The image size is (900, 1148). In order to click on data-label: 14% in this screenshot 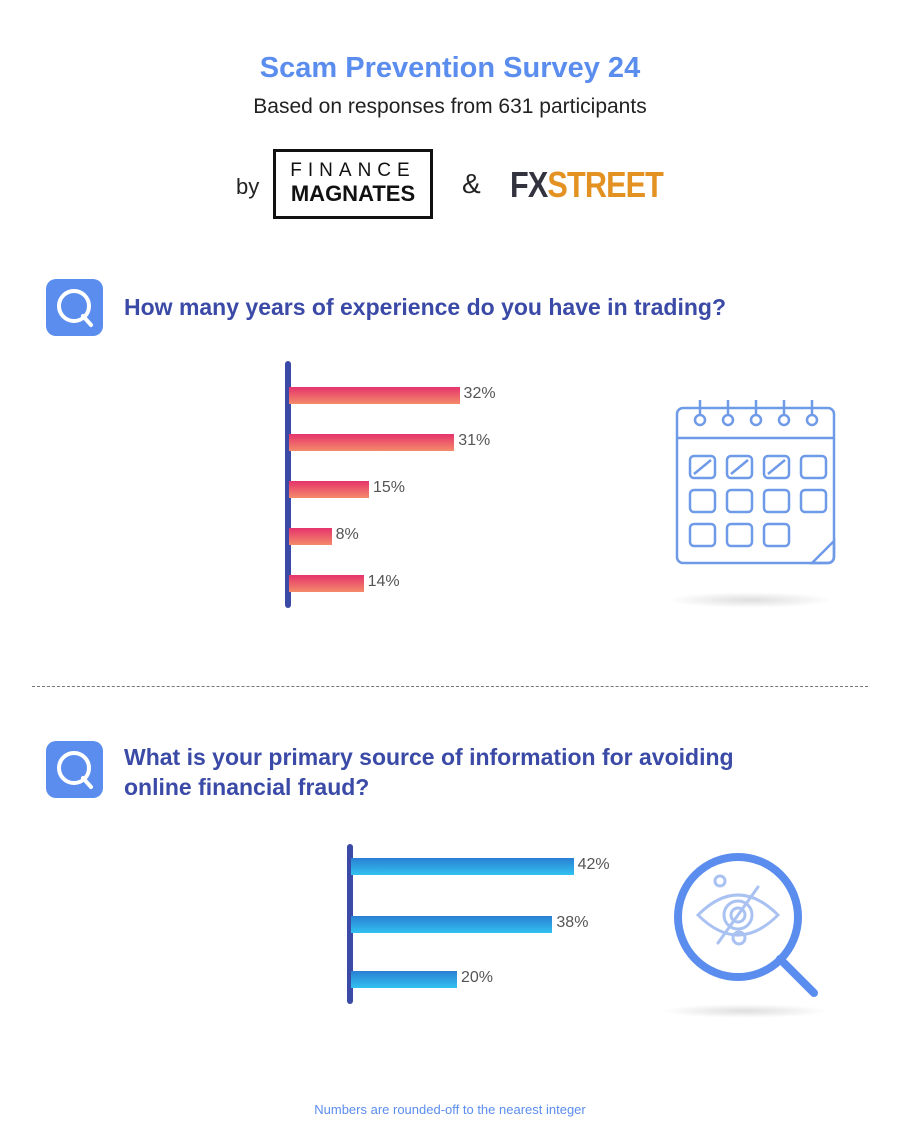, I will do `click(383, 581)`.